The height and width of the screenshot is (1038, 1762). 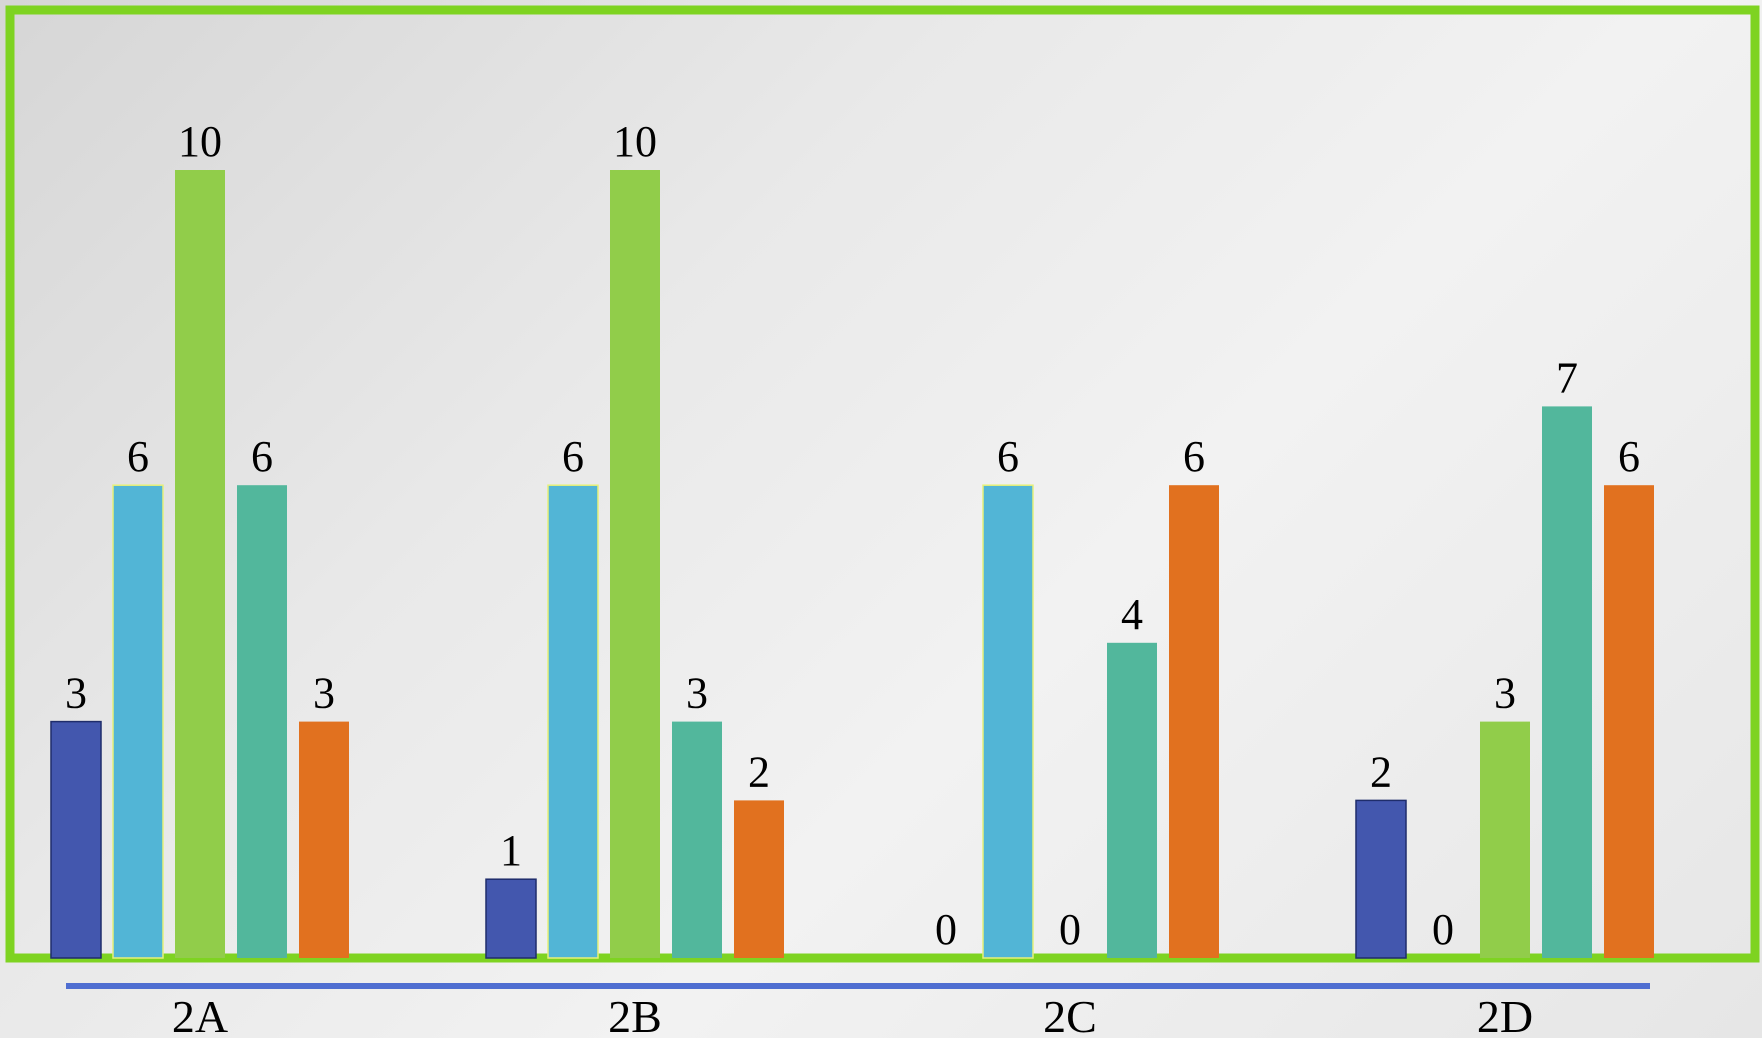 What do you see at coordinates (324, 693) in the screenshot?
I see `value-label-2a-s5: 3` at bounding box center [324, 693].